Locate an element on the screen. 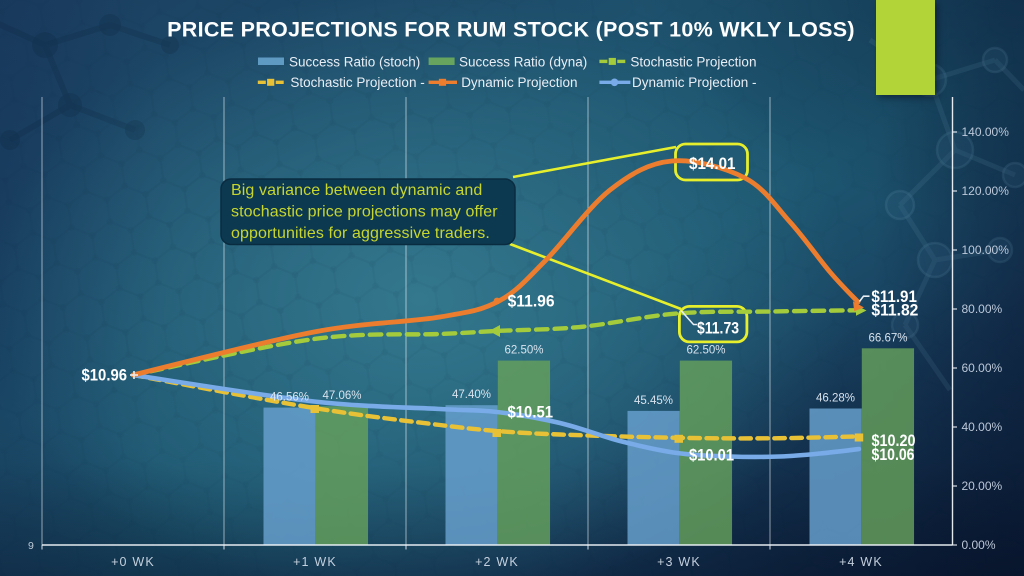 The image size is (1024, 576). svg-text: Dynamic Projection - is located at coordinates (694, 82).